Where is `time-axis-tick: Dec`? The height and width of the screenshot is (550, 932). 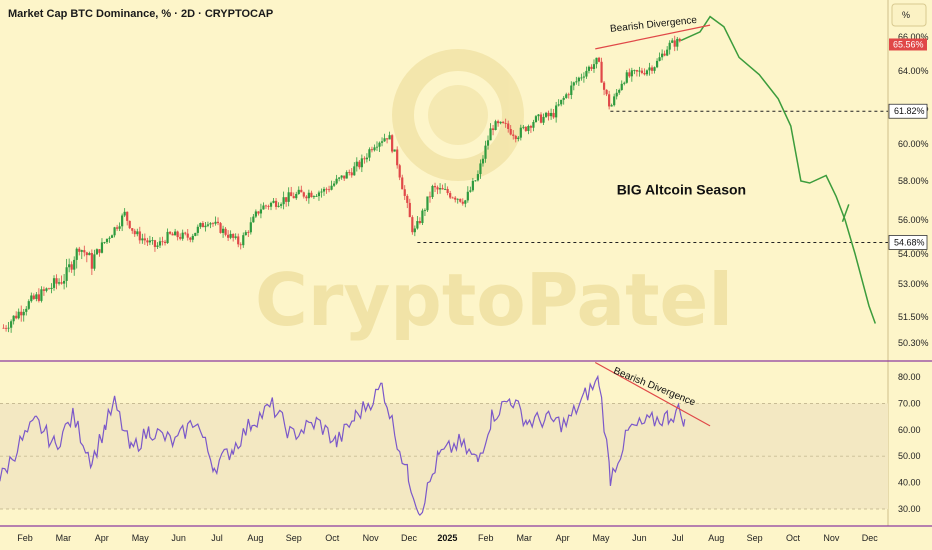 time-axis-tick: Dec is located at coordinates (870, 538).